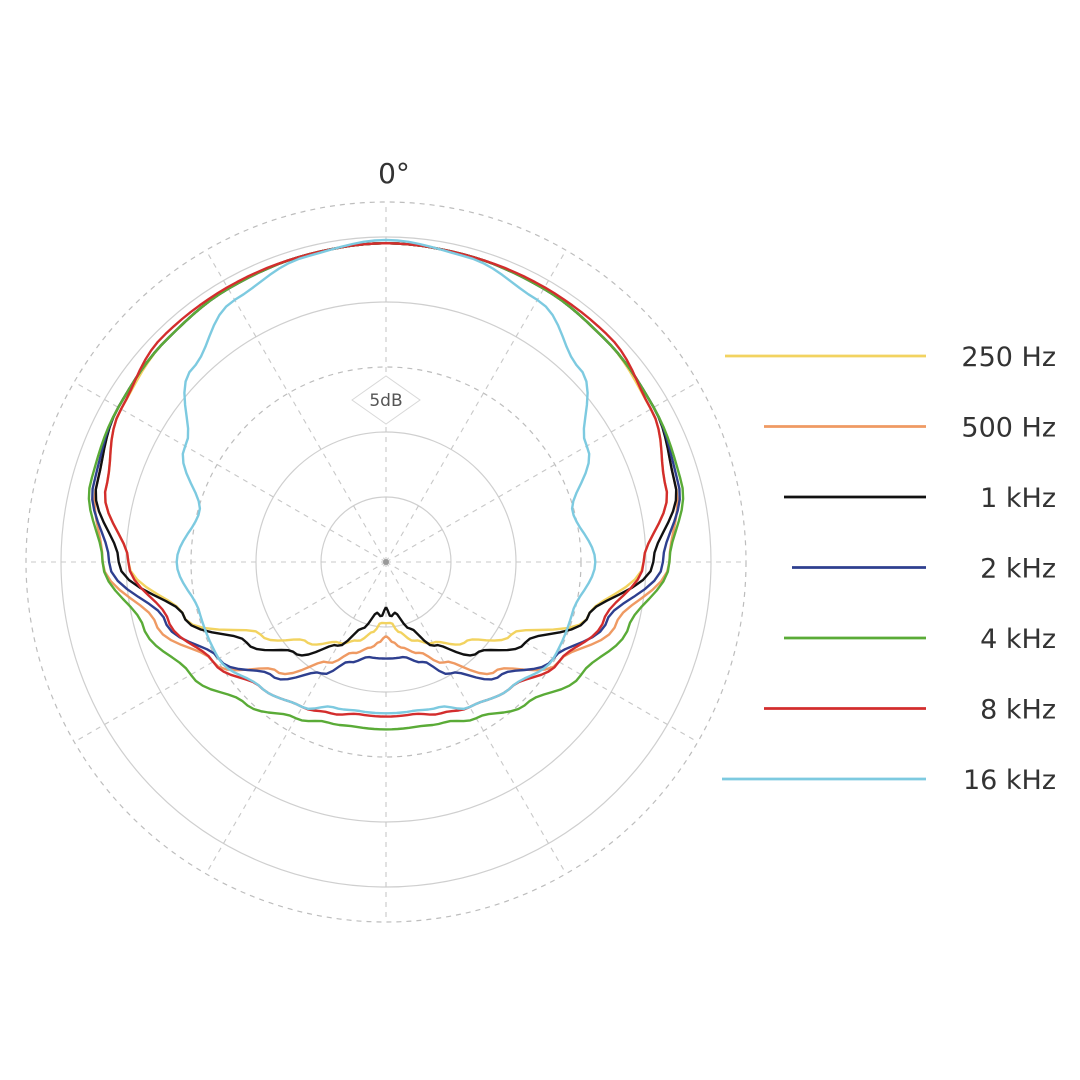 The image size is (1080, 1080). What do you see at coordinates (1018, 710) in the screenshot?
I see `legend-label-5: 8 kHz` at bounding box center [1018, 710].